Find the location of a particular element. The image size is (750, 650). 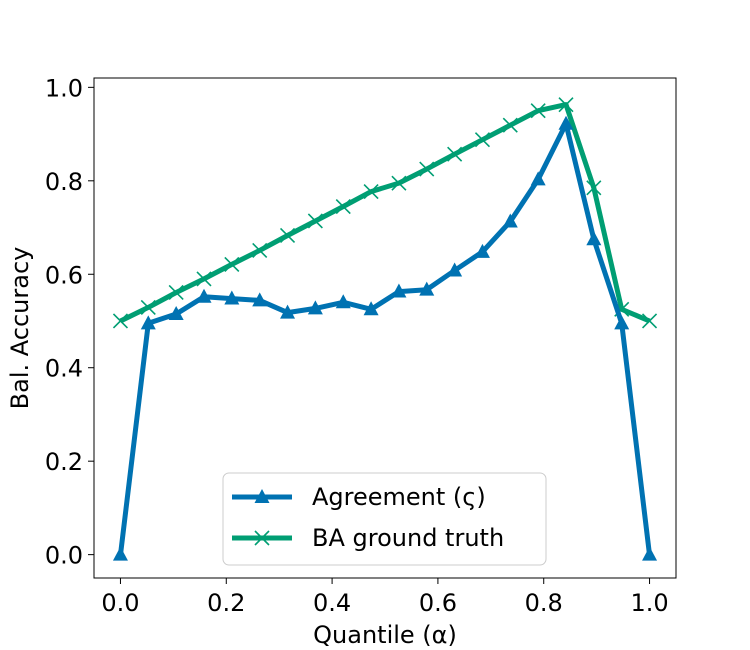

x-tick-label: 0.8 is located at coordinates (544, 603).